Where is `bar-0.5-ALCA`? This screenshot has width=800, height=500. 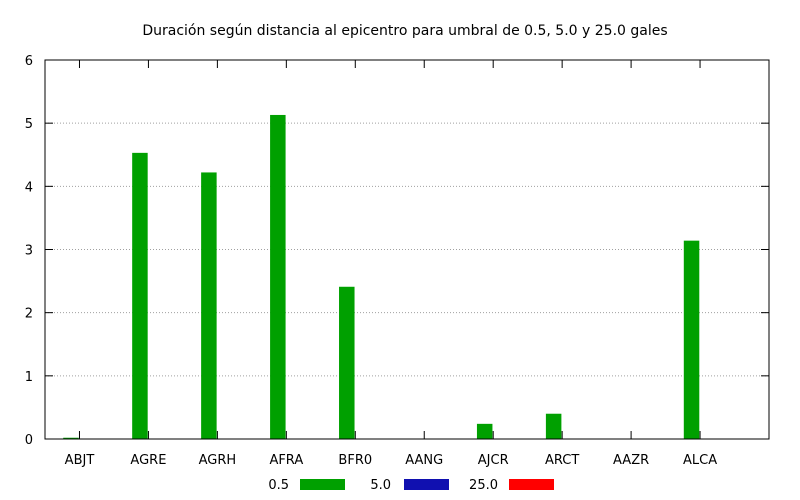
bar-0.5-ALCA is located at coordinates (691, 339).